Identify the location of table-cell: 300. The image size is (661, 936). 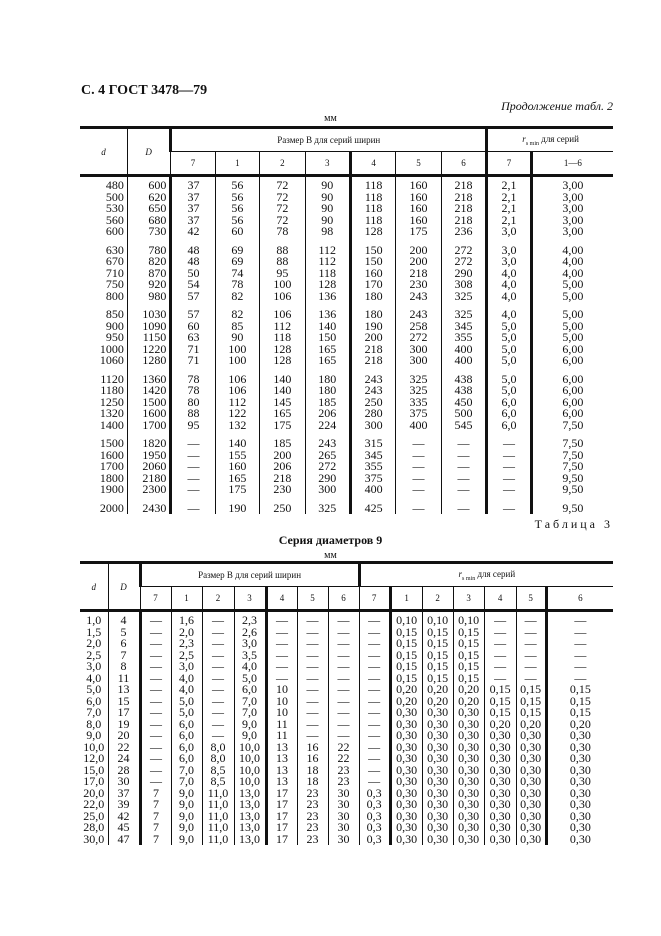
(418, 349).